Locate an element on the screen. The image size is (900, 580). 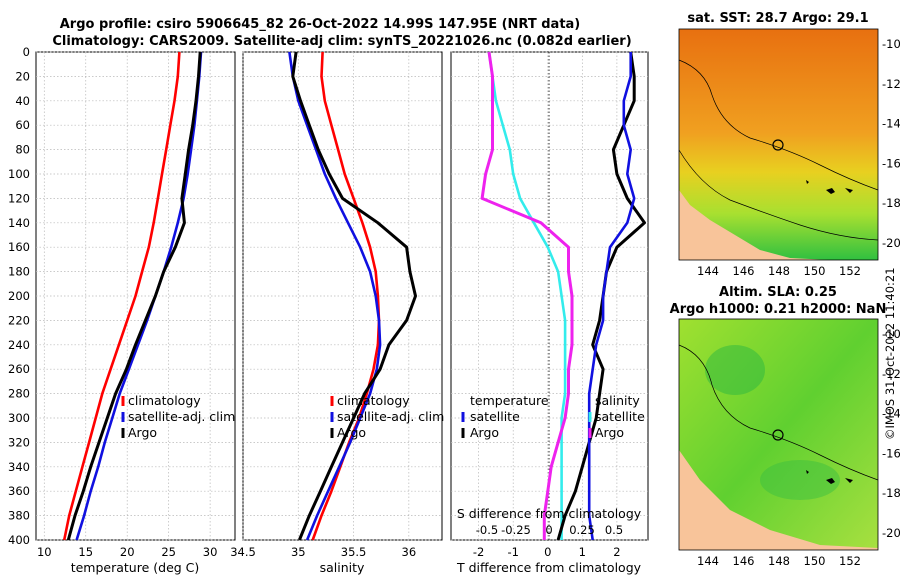
series-t-diff-satellite is located at coordinates (527, 295).